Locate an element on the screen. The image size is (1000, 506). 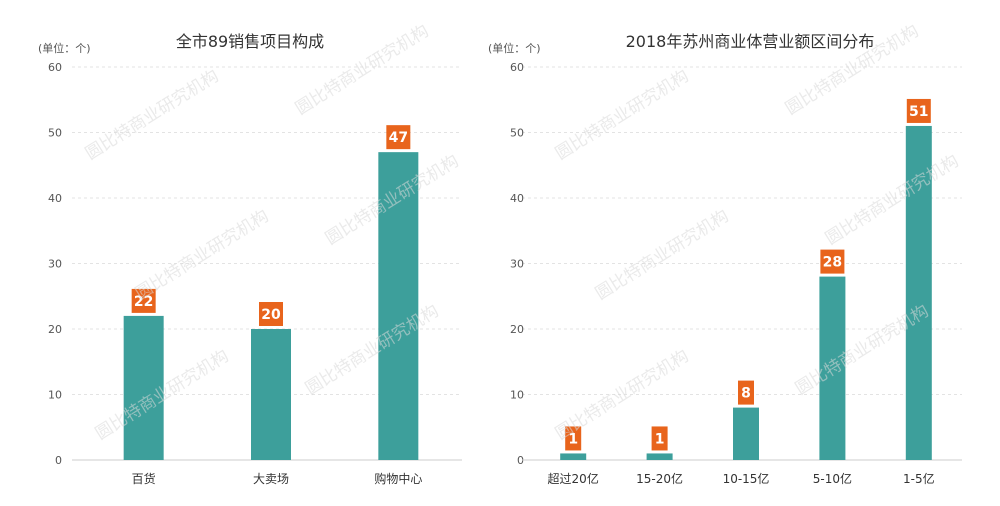
data-label: 51 is located at coordinates (918, 112).